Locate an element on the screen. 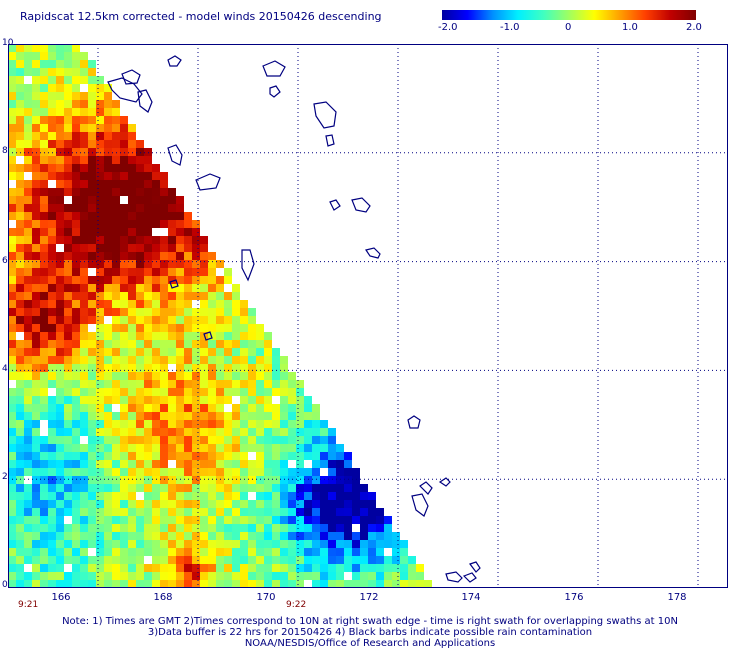 The height and width of the screenshot is (650, 740). x-tick-label: 174 is located at coordinates (471, 597).